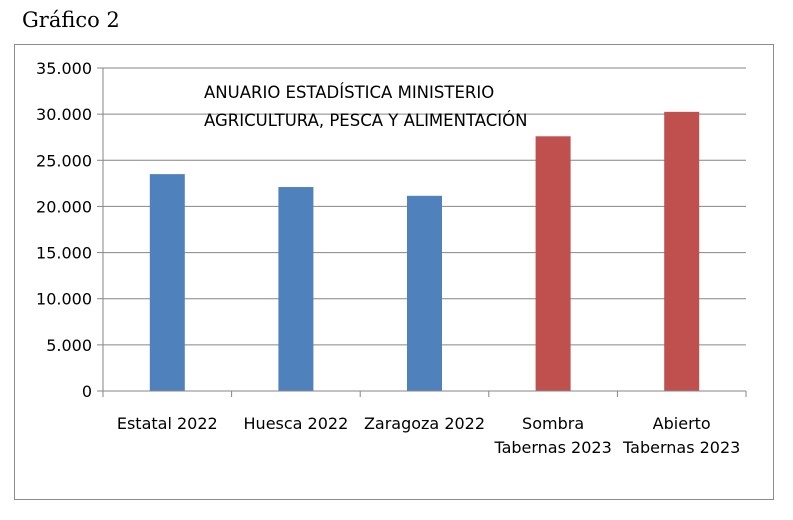  I want to click on y-tick-label: 35.000, so click(64, 68).